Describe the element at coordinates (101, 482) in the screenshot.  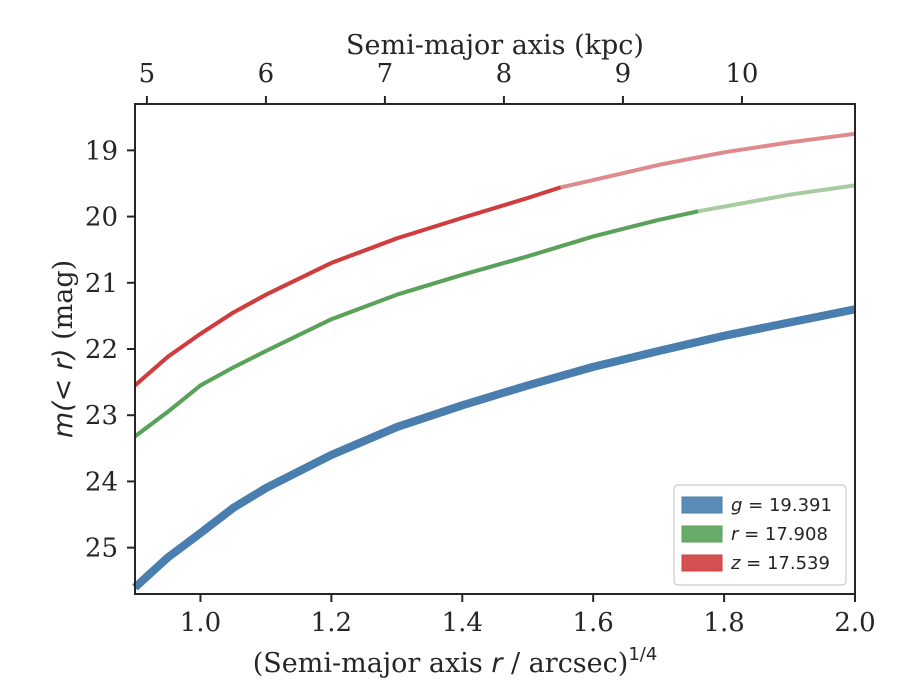
I see `y-tick-label: 24` at that location.